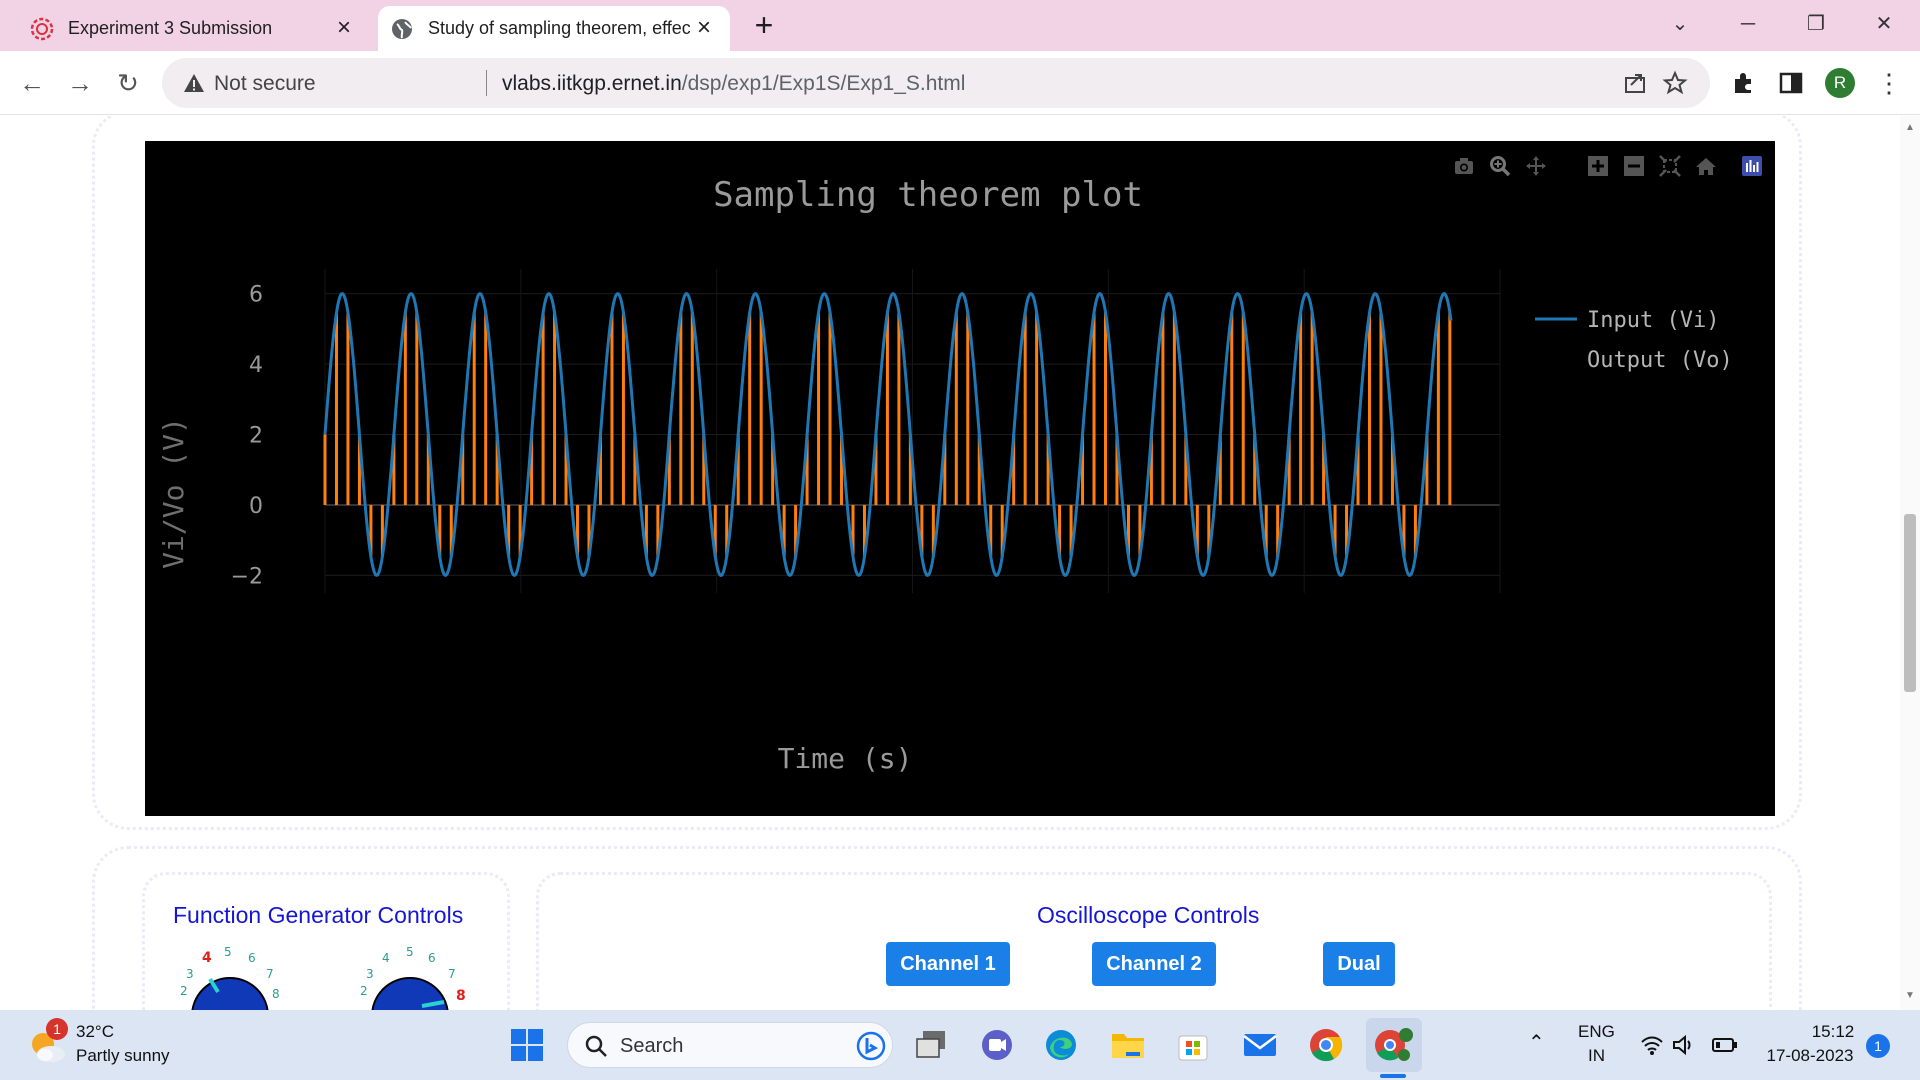 The height and width of the screenshot is (1080, 1920). Describe the element at coordinates (1840, 83) in the screenshot. I see `profile-avatar: R` at that location.